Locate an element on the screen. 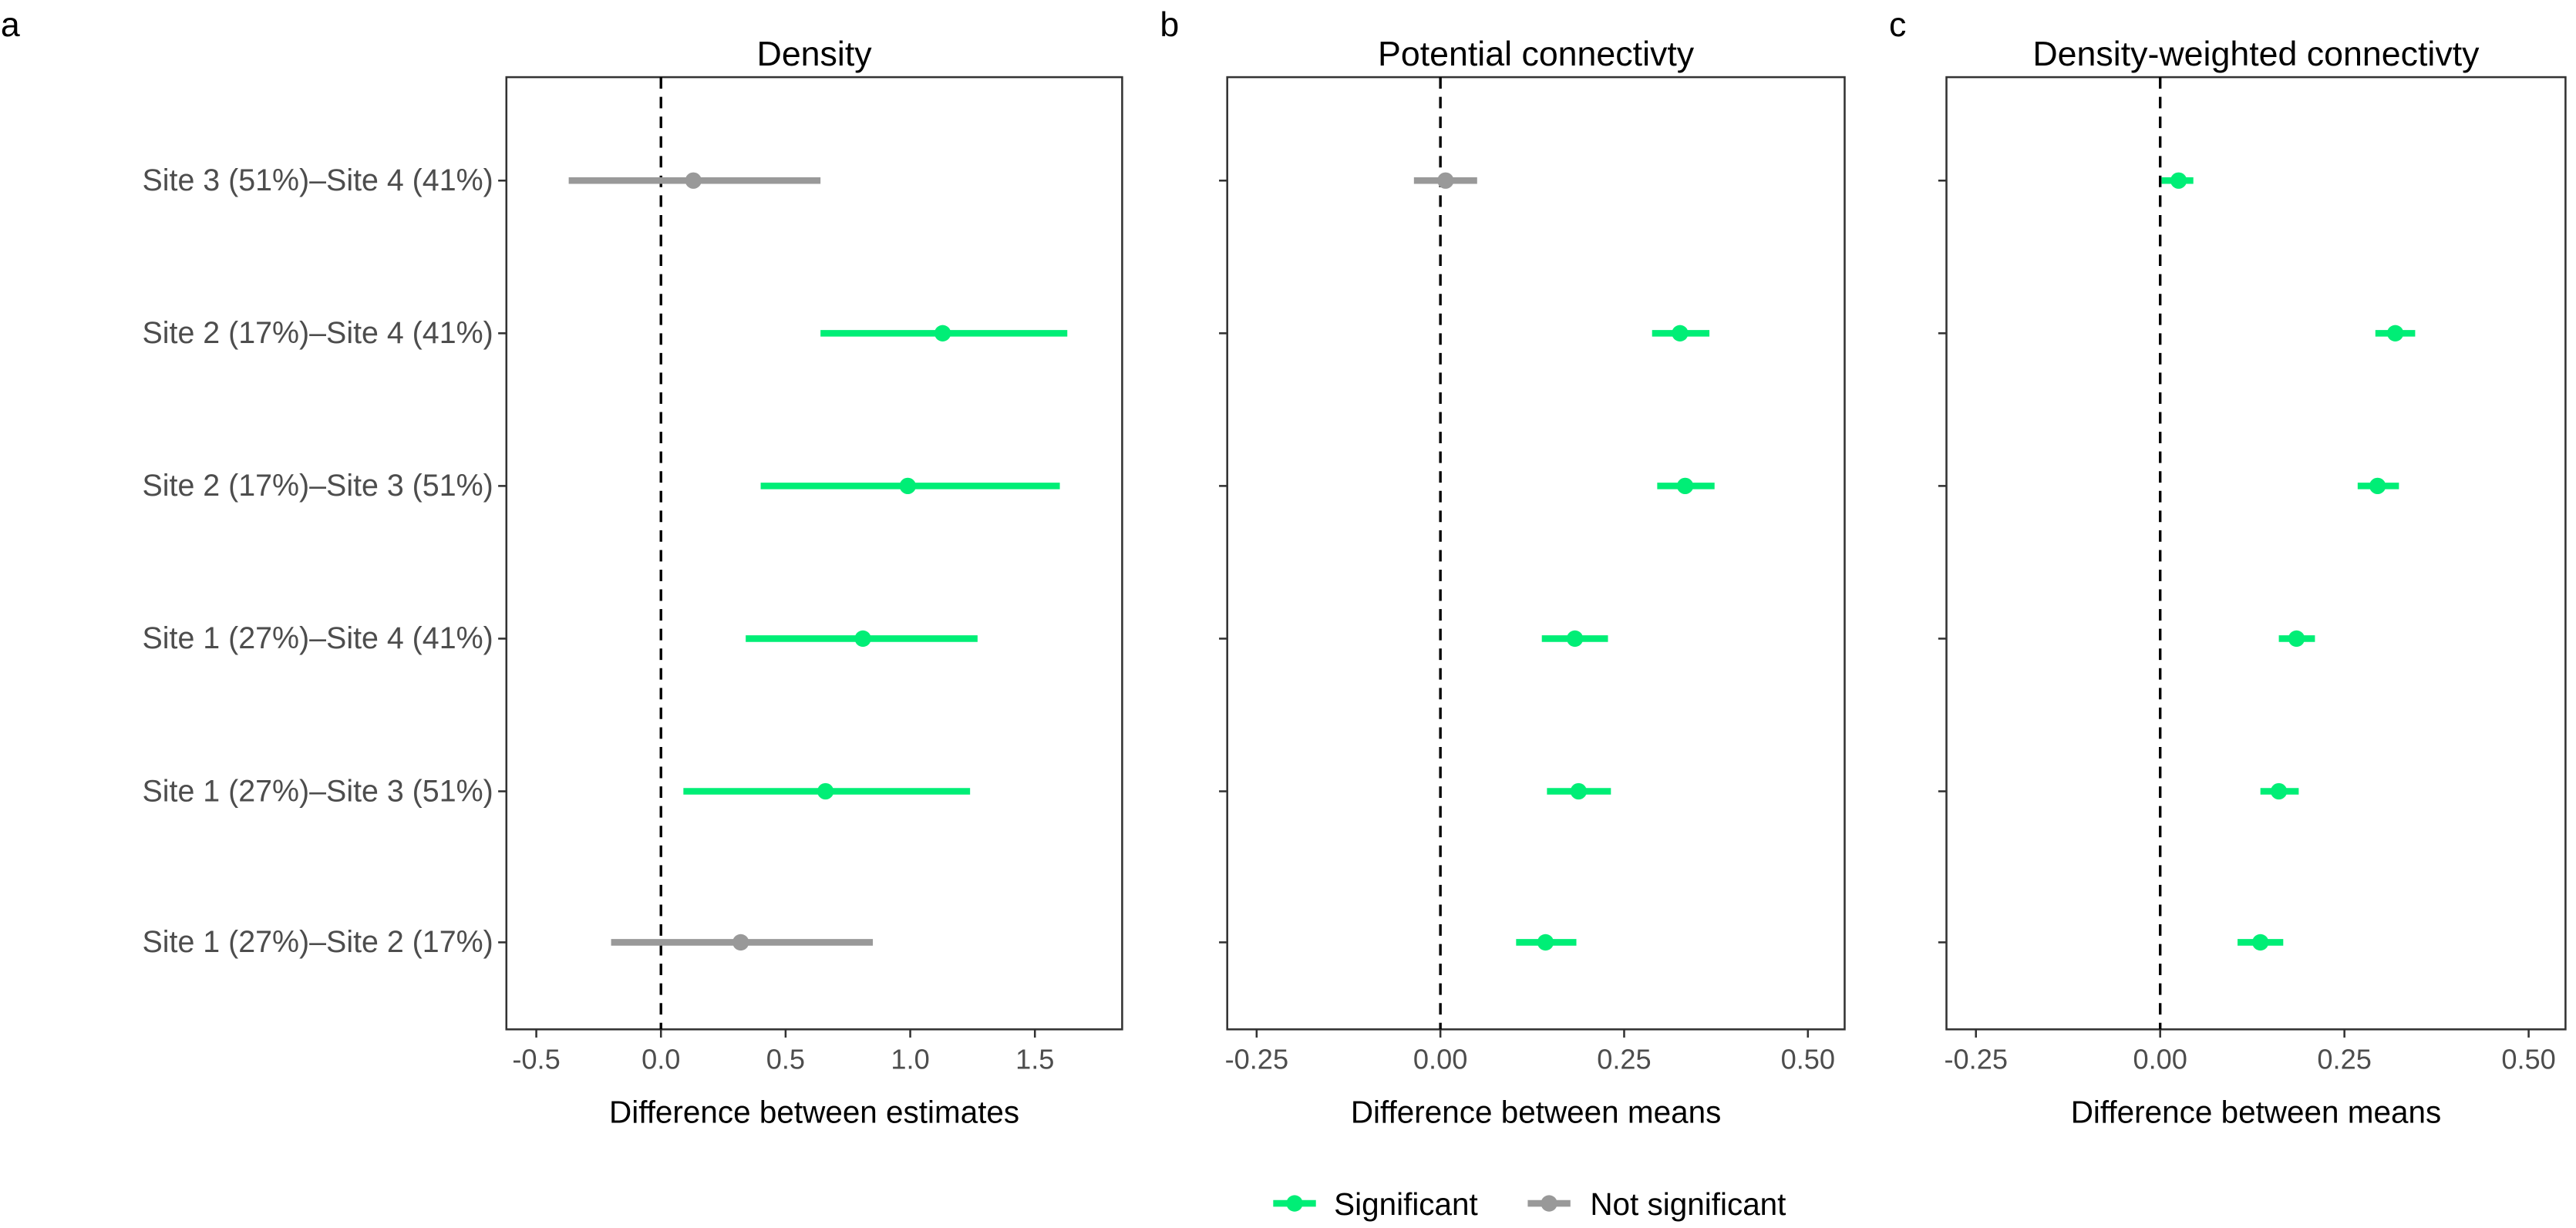 This screenshot has height=1228, width=2576. x-tick-label: 1.5 is located at coordinates (1035, 1059).